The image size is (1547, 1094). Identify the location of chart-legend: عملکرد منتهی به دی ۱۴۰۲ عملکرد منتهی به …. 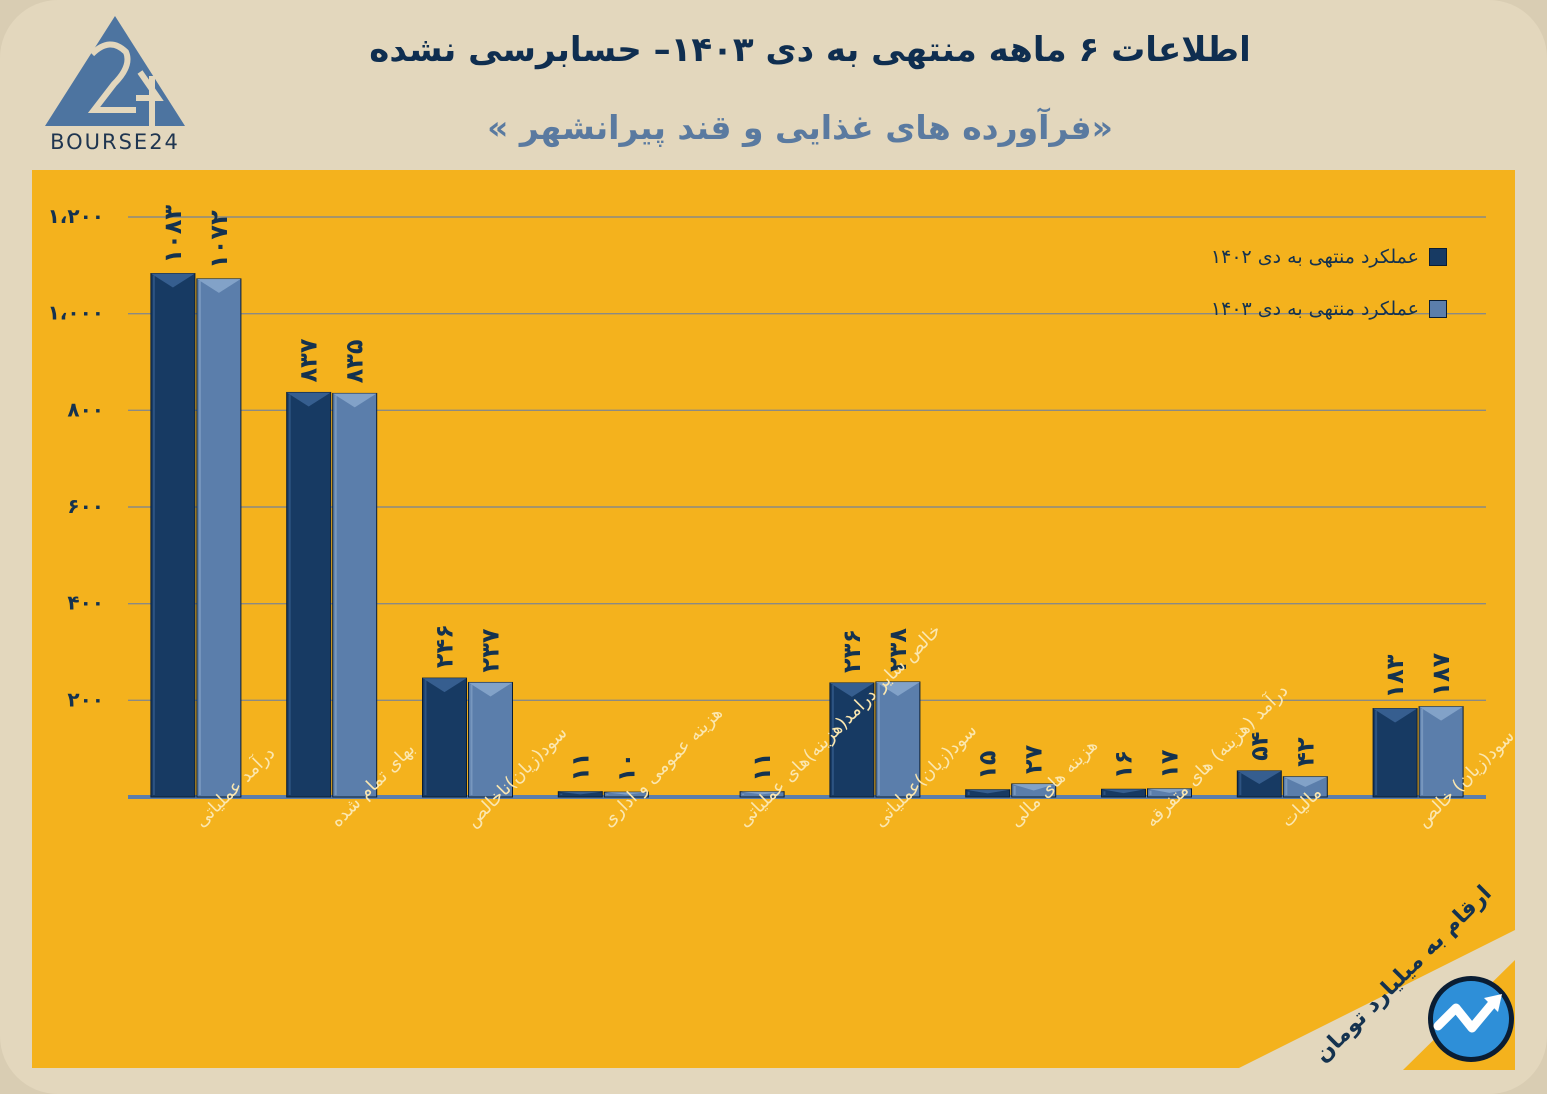
(1329, 296).